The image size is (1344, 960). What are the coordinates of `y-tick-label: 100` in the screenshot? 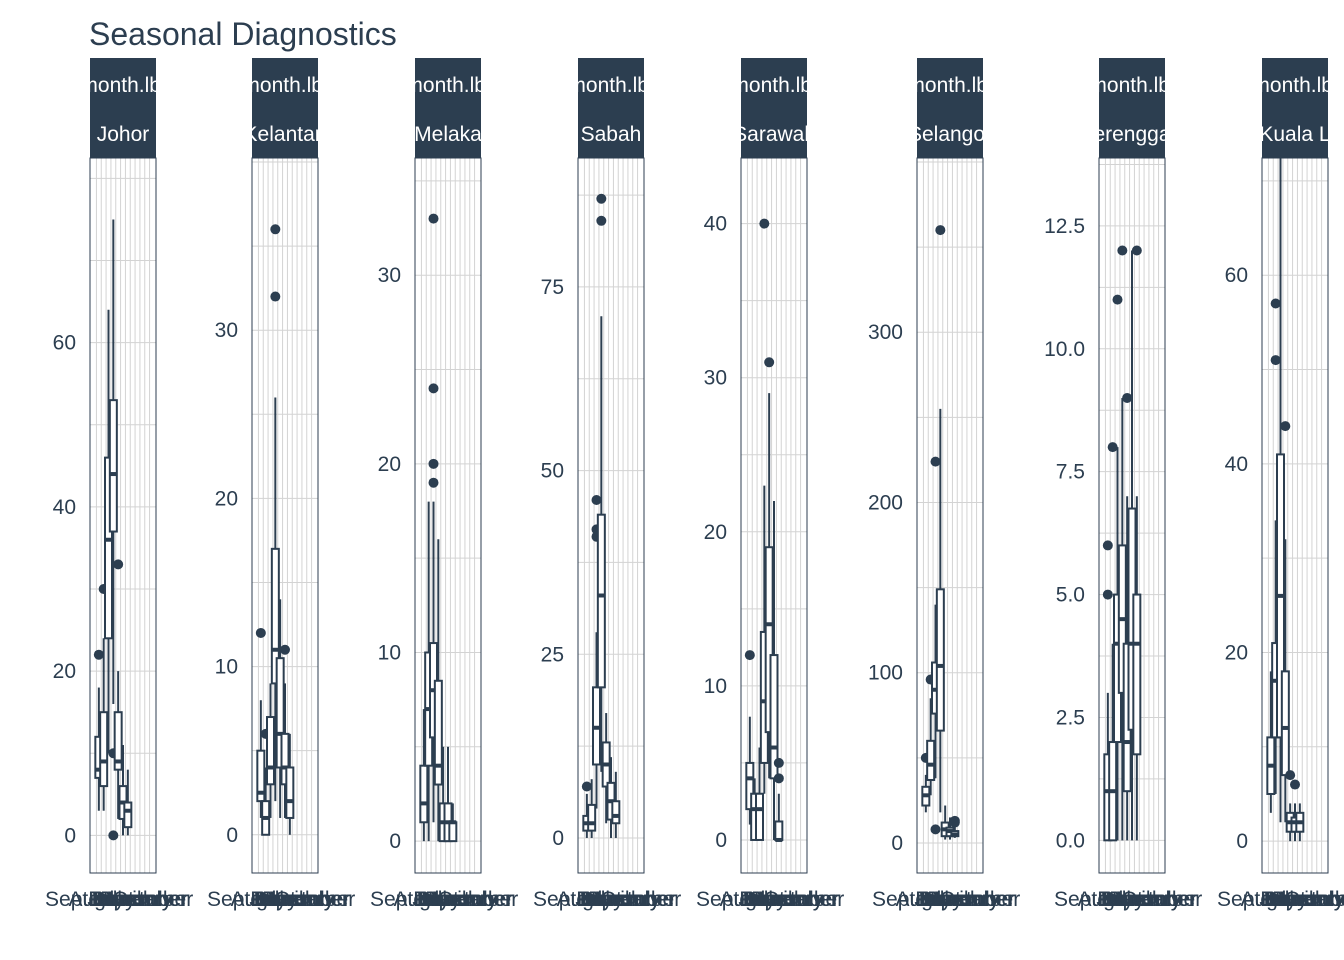 It's located at (885, 673).